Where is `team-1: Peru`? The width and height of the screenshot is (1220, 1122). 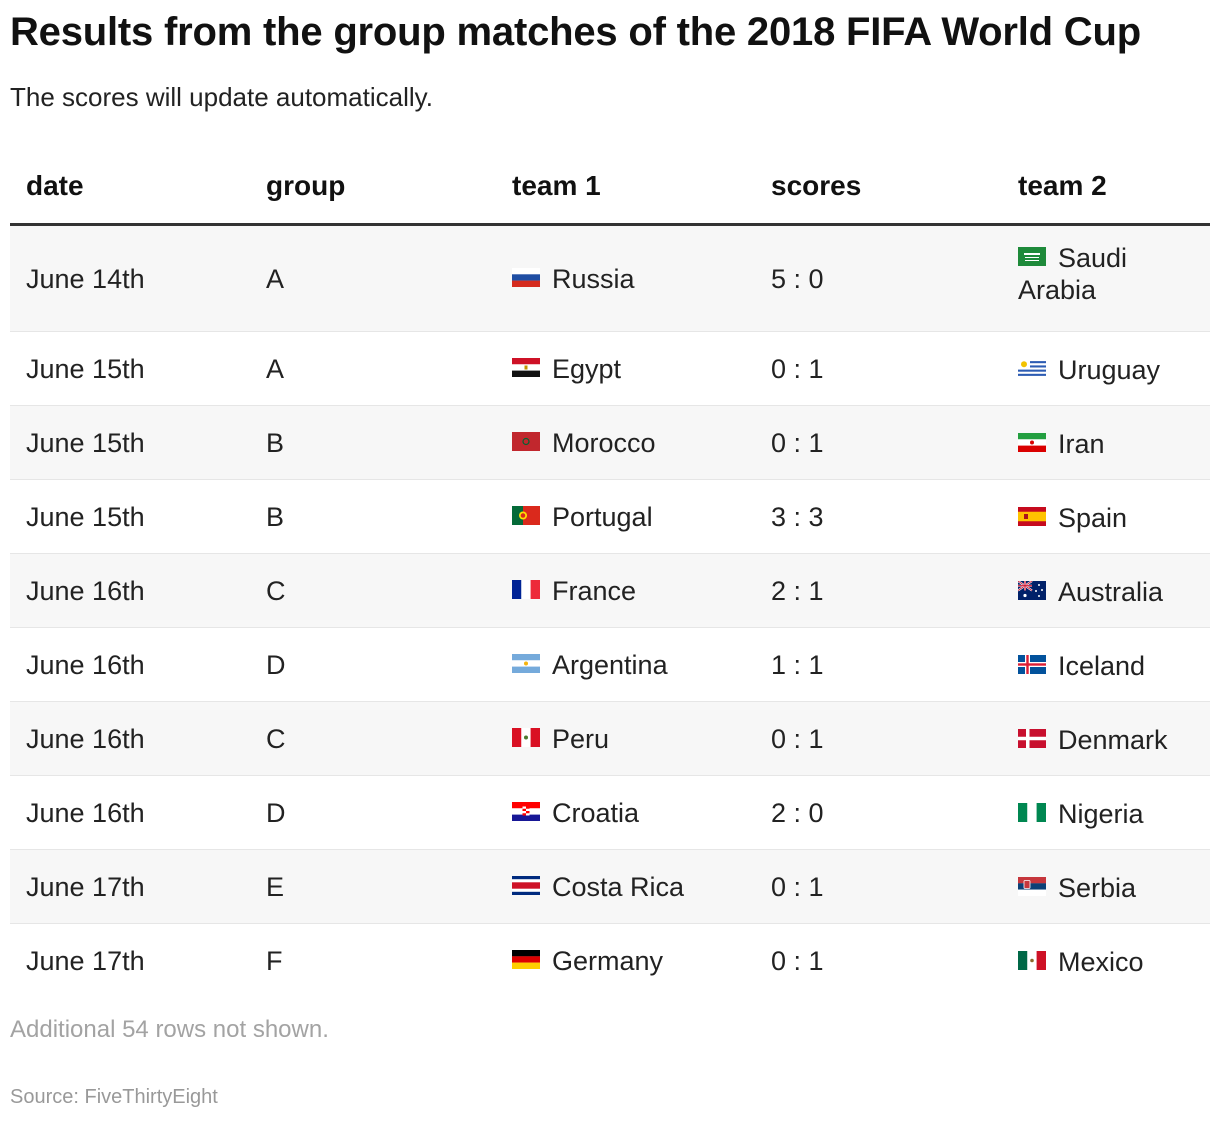
team-1: Peru is located at coordinates (560, 739).